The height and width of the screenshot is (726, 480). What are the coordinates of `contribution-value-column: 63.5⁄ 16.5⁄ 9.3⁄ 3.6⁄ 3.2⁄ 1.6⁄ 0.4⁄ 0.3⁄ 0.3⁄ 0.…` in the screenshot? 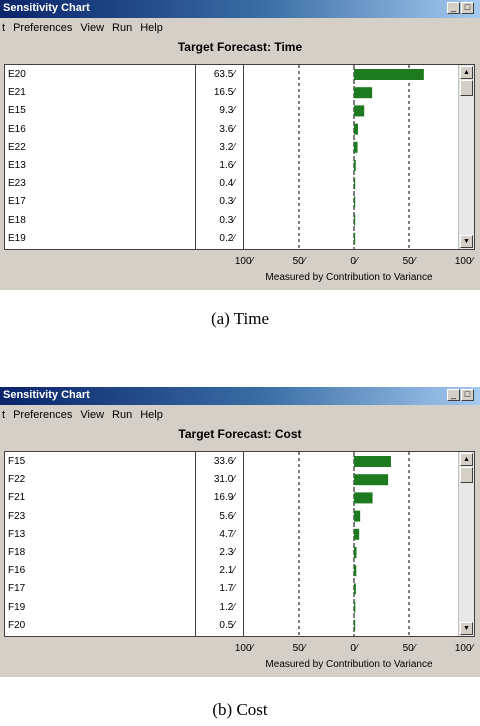 It's located at (220, 157).